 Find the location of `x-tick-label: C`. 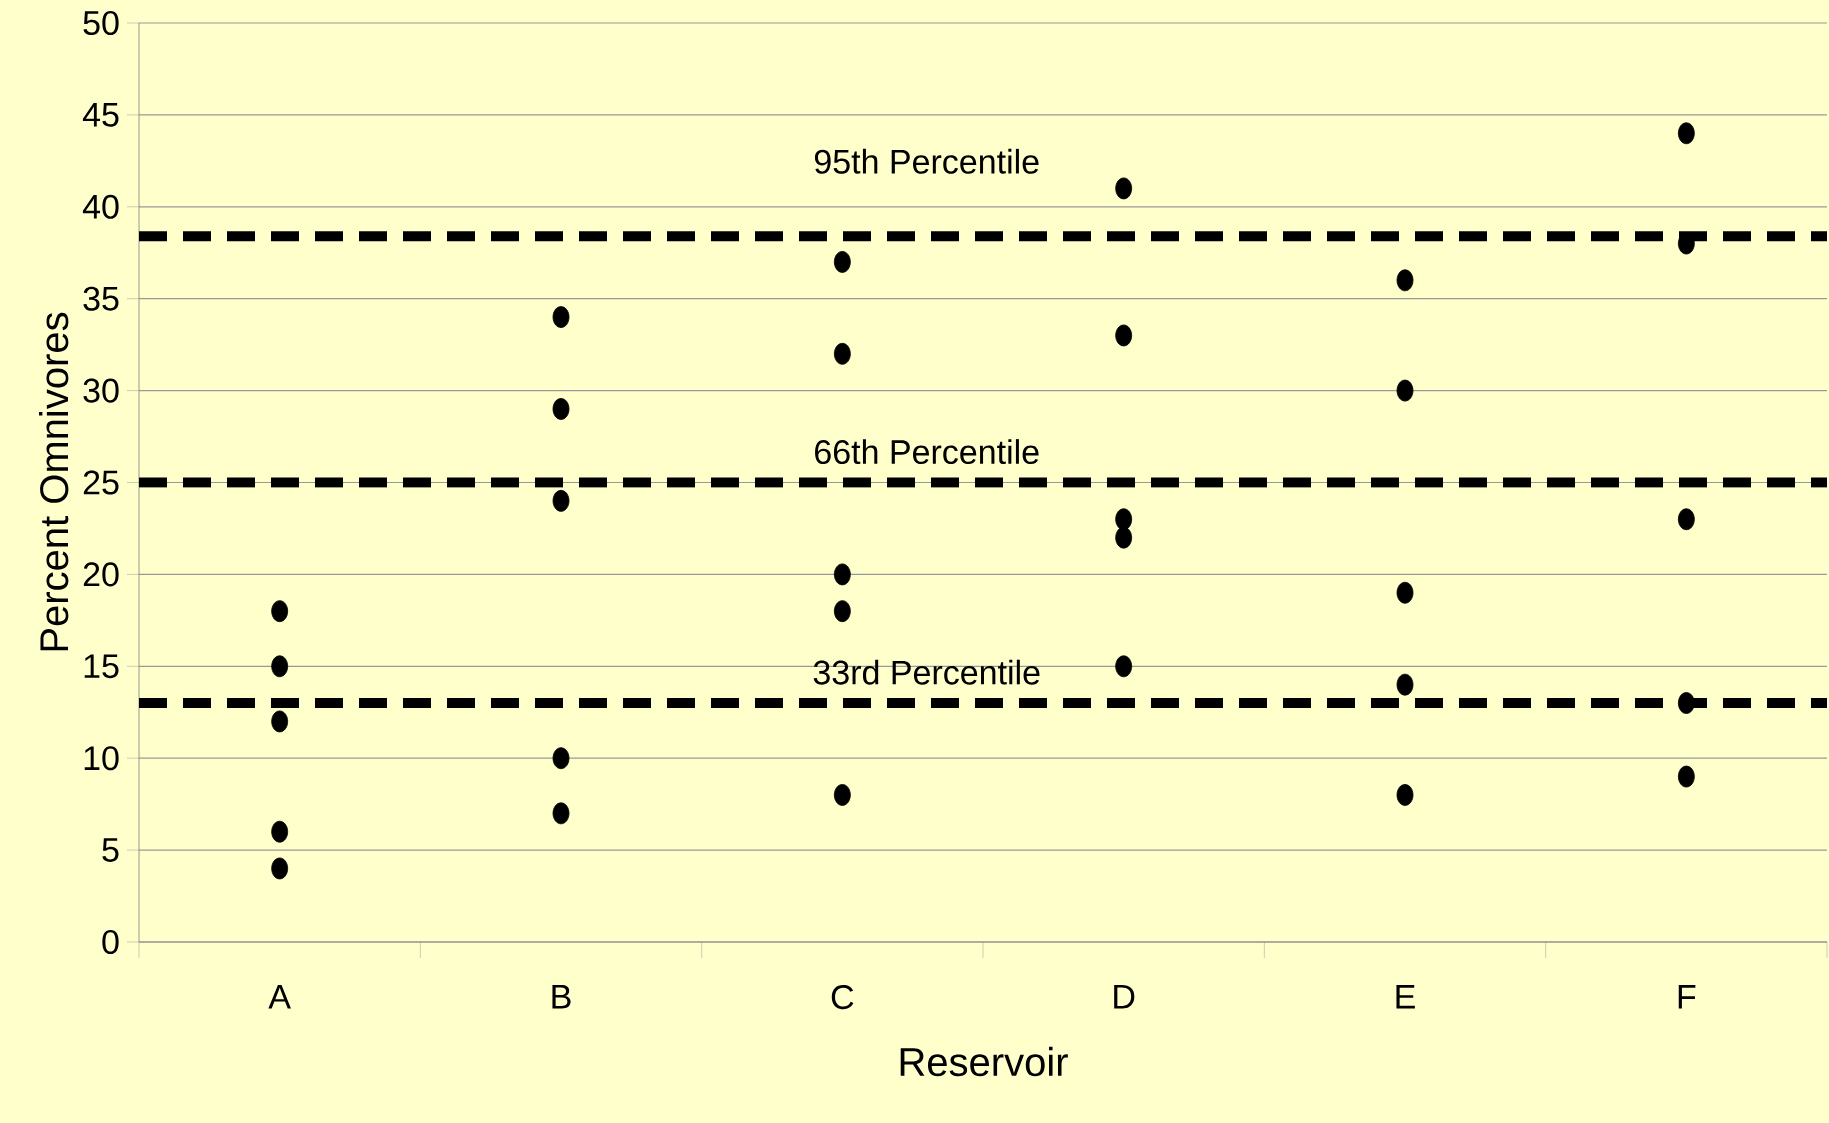

x-tick-label: C is located at coordinates (842, 997).